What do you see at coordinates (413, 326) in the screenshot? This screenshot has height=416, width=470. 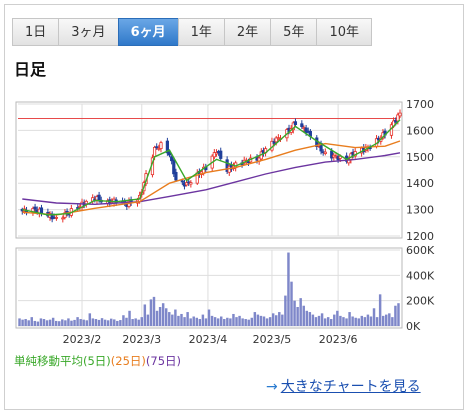 I see `volume-tick-label: 0K` at bounding box center [413, 326].